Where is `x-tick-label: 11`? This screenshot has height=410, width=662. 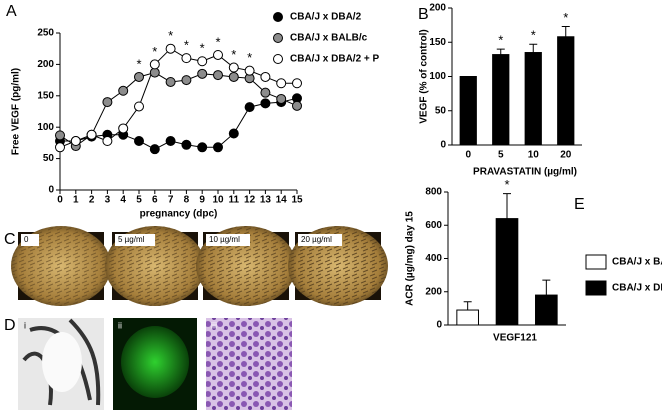 x-tick-label: 11 is located at coordinates (234, 200).